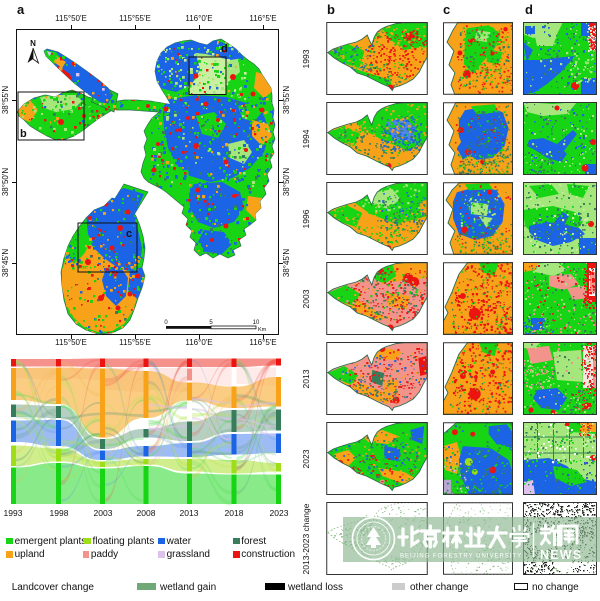  What do you see at coordinates (256, 323) in the screenshot?
I see `svg-text: 10` at bounding box center [256, 323].